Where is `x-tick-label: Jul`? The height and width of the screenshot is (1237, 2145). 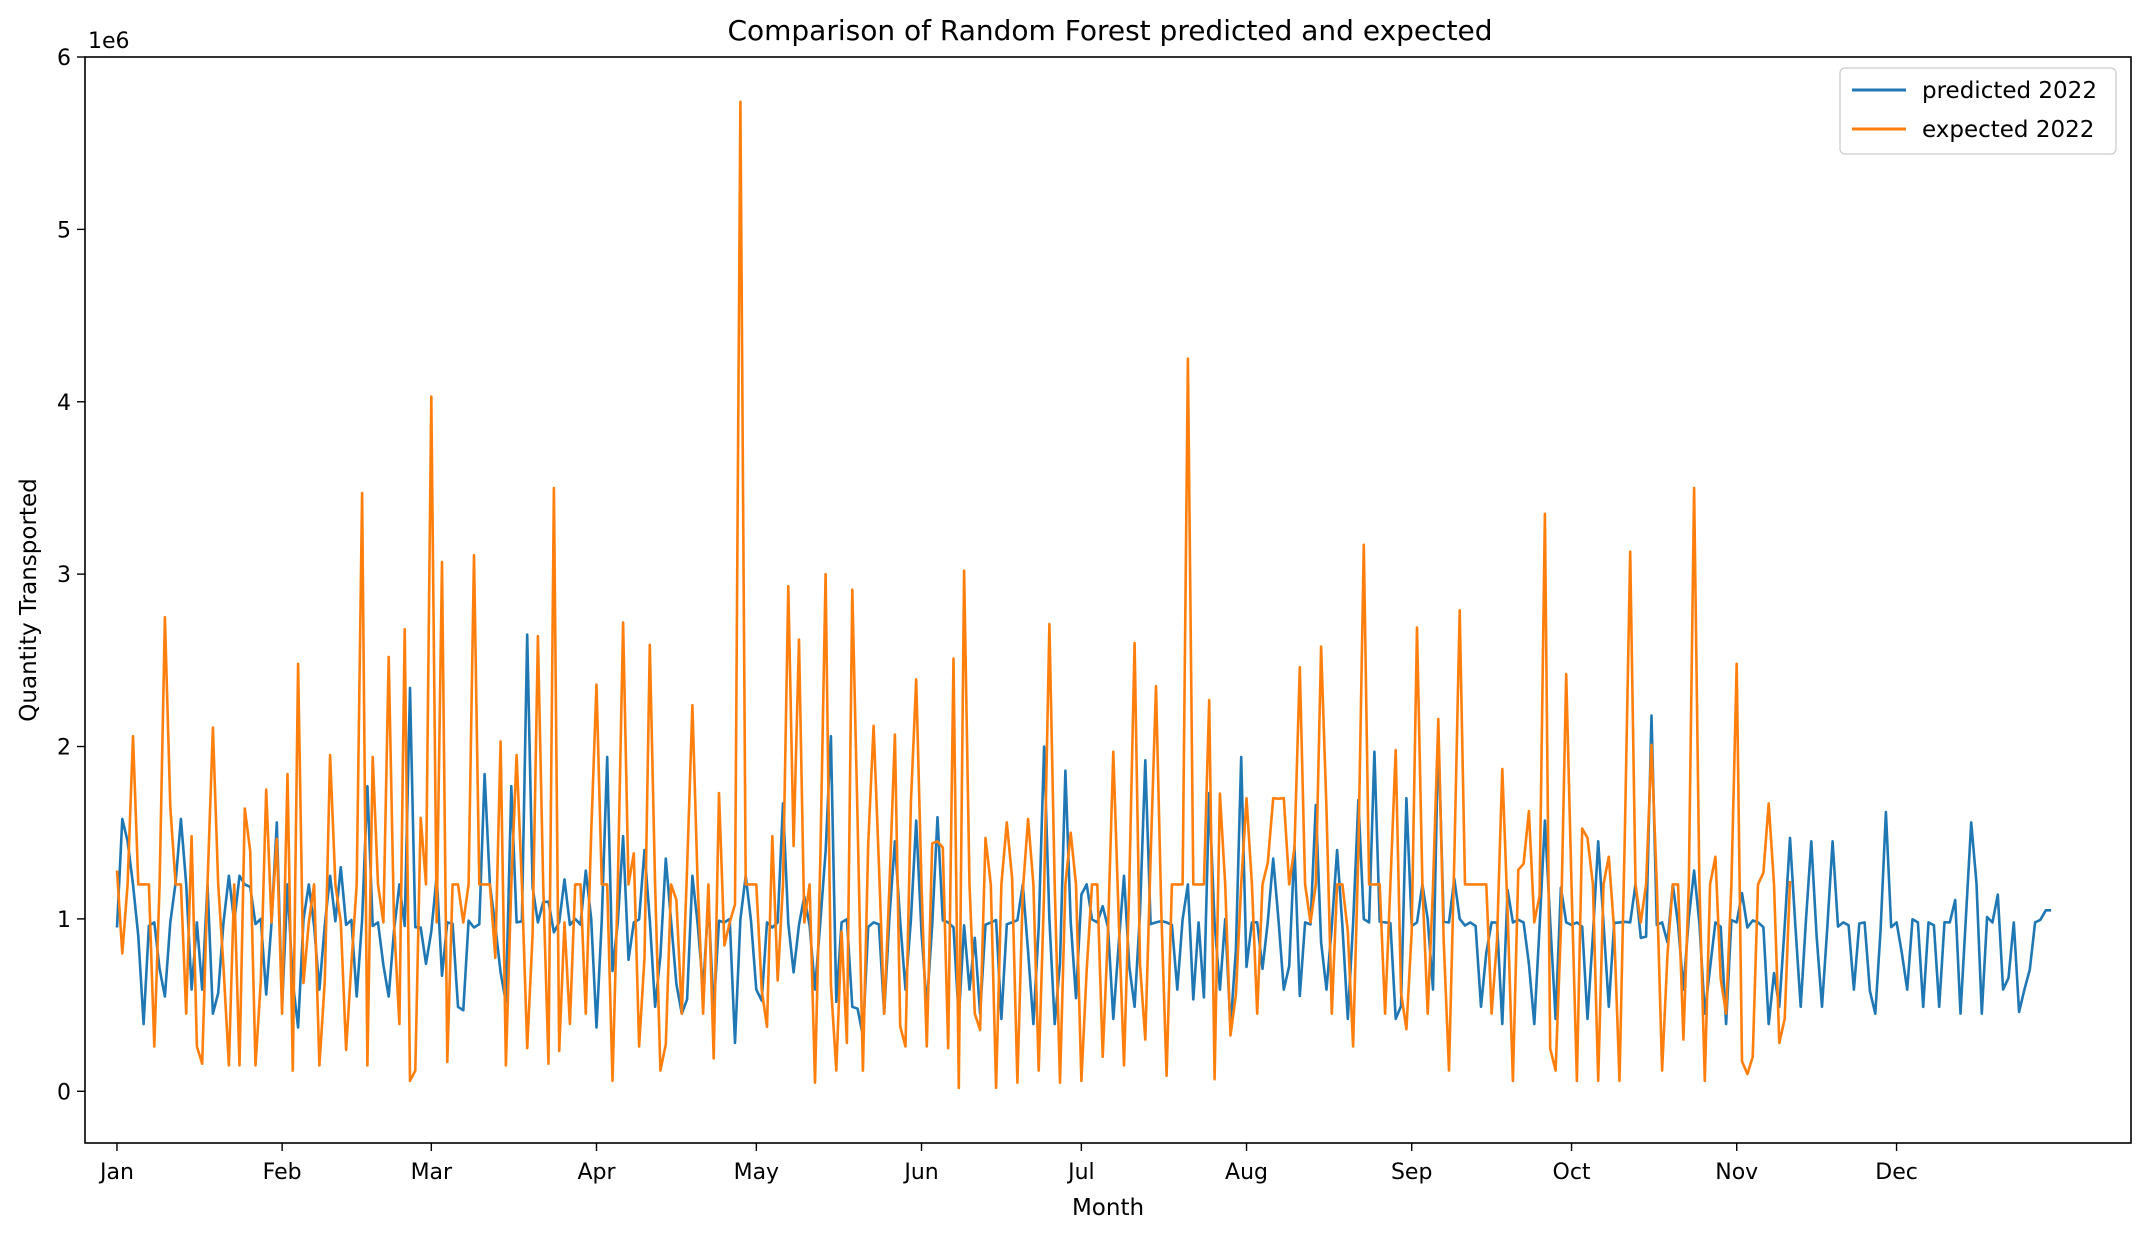
x-tick-label: Jul is located at coordinates (1080, 1172).